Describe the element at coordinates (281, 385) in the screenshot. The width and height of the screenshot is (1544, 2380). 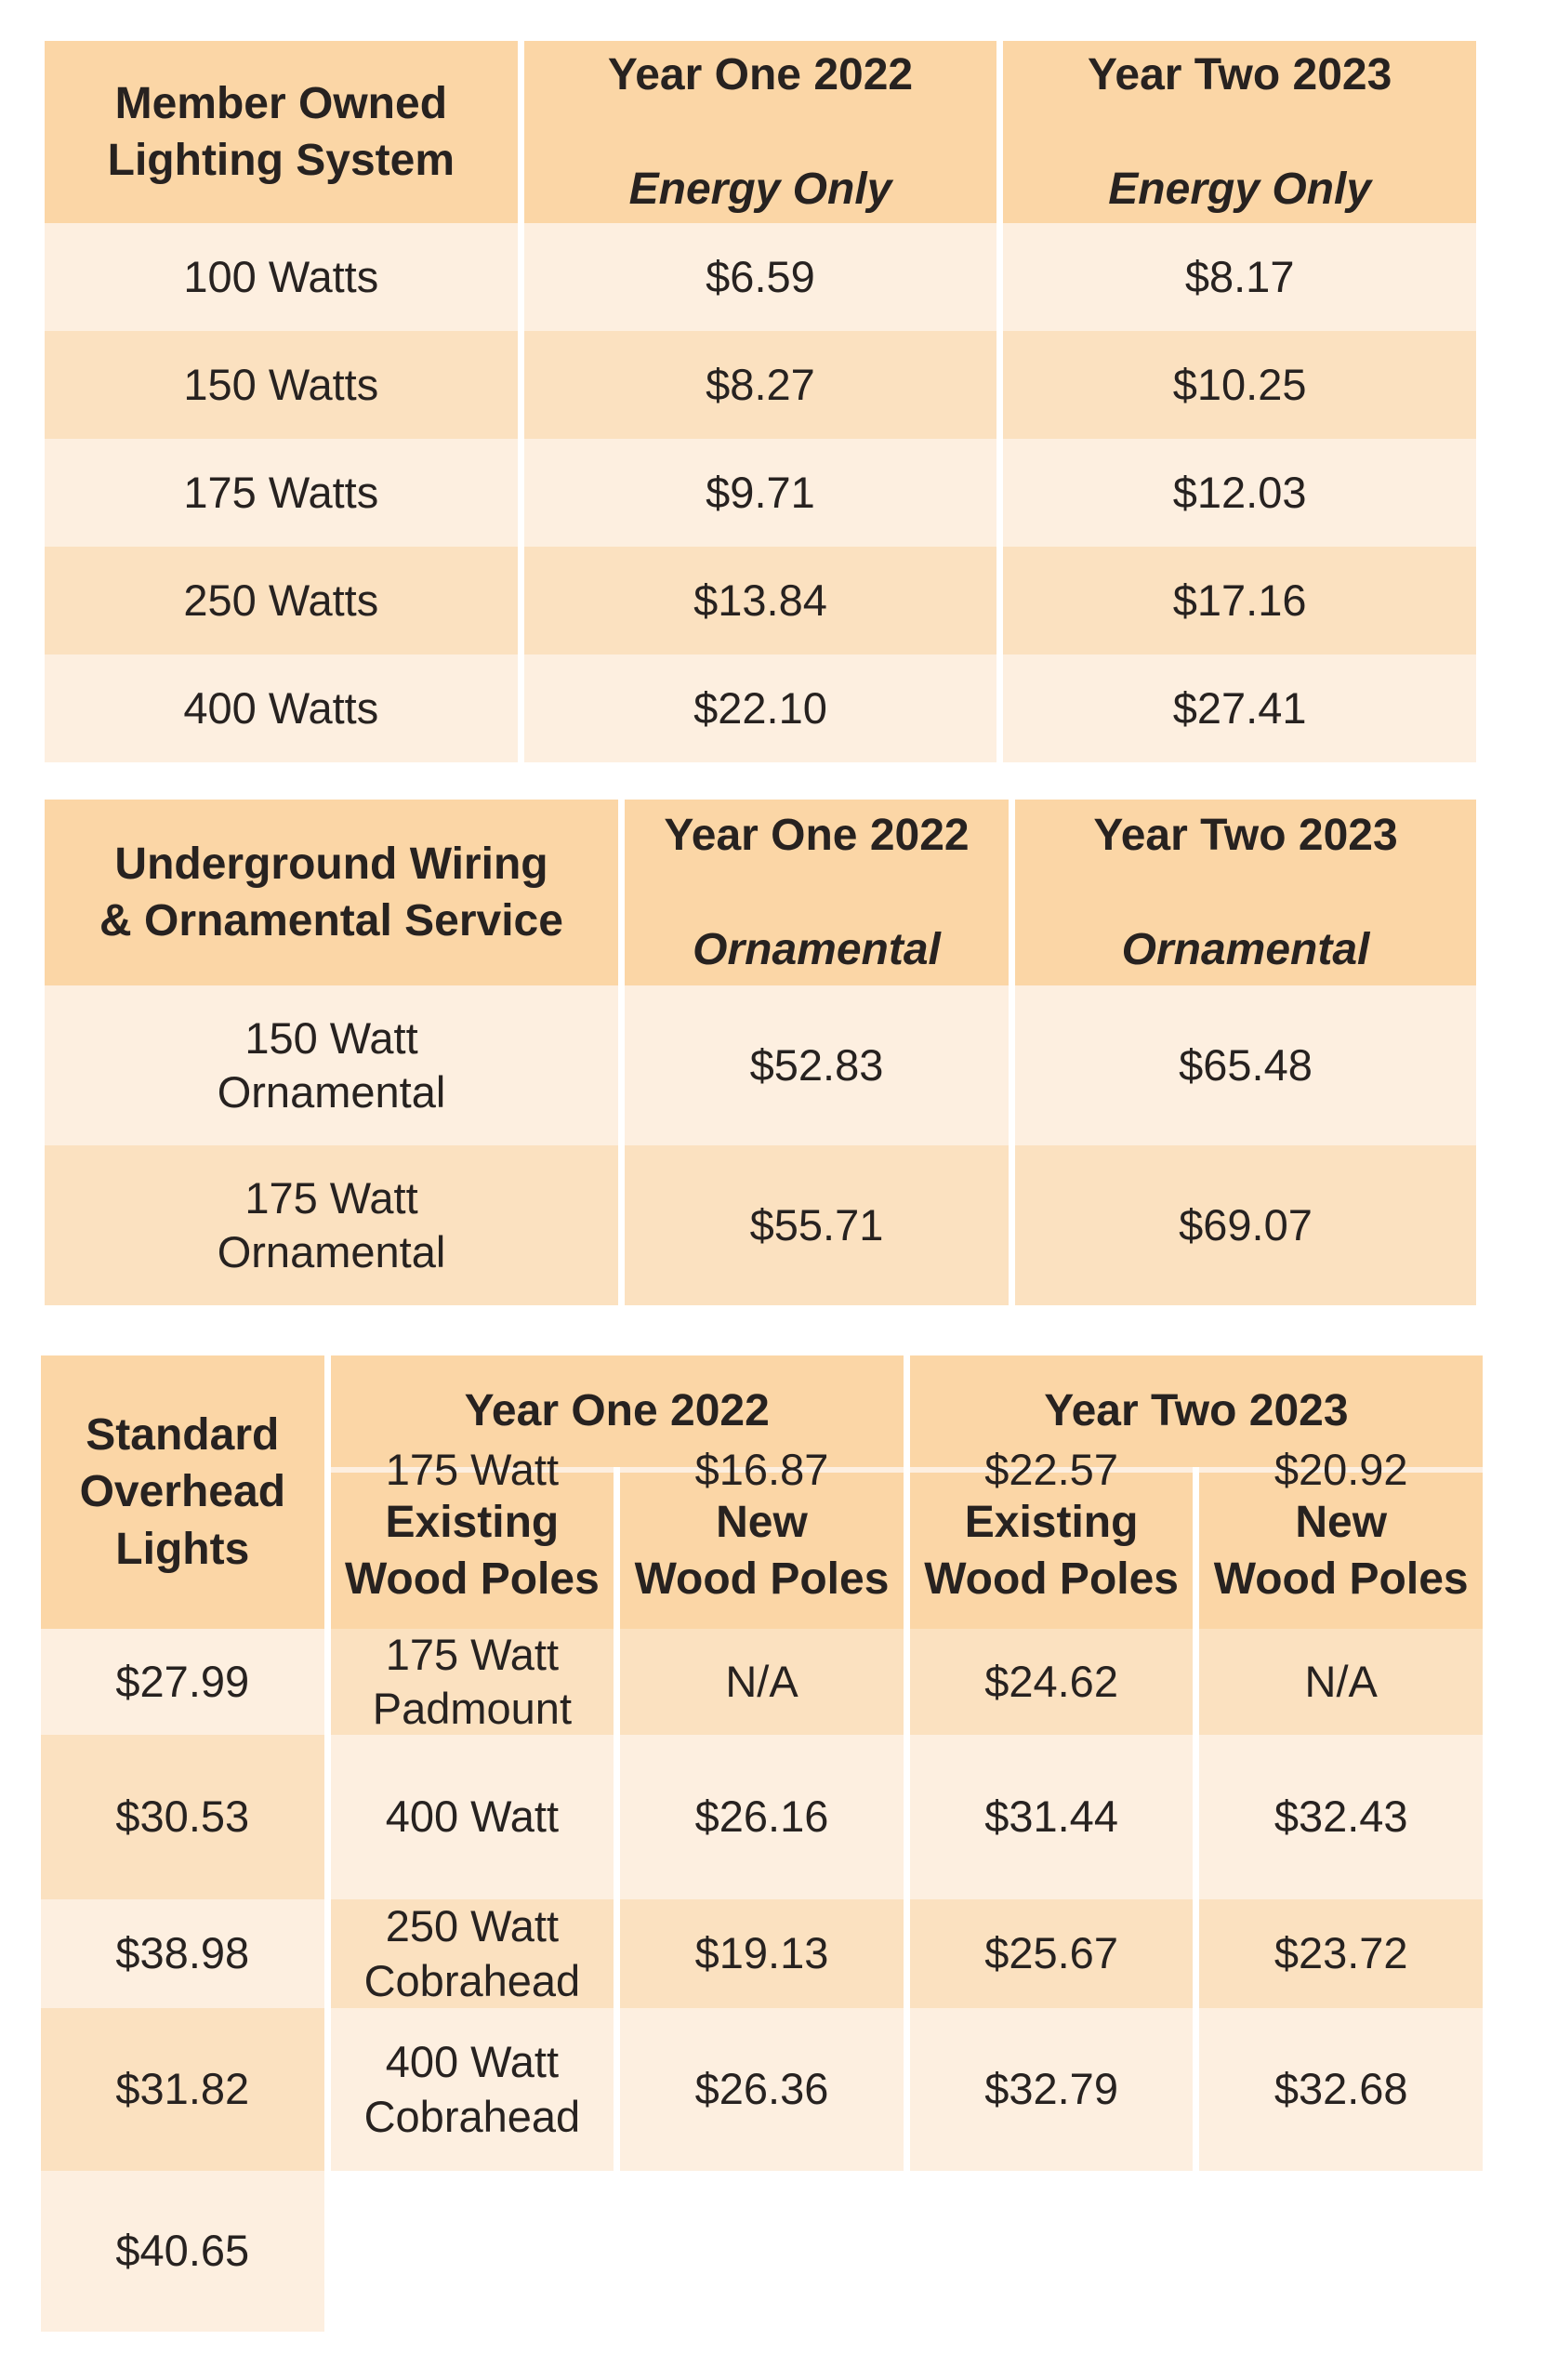
I see `row-label-150-watts: 150 Watts` at that location.